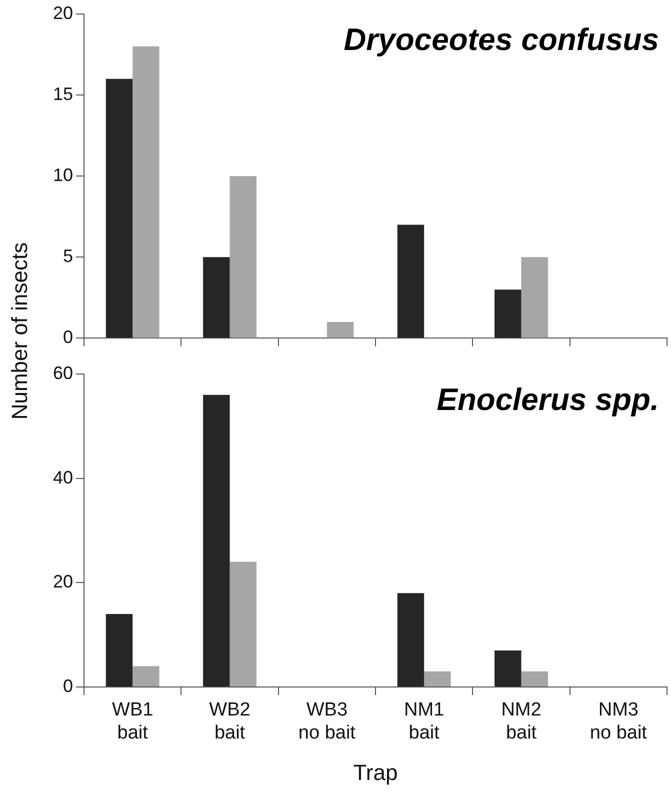  I want to click on y-tick-label: 5, so click(68, 256).